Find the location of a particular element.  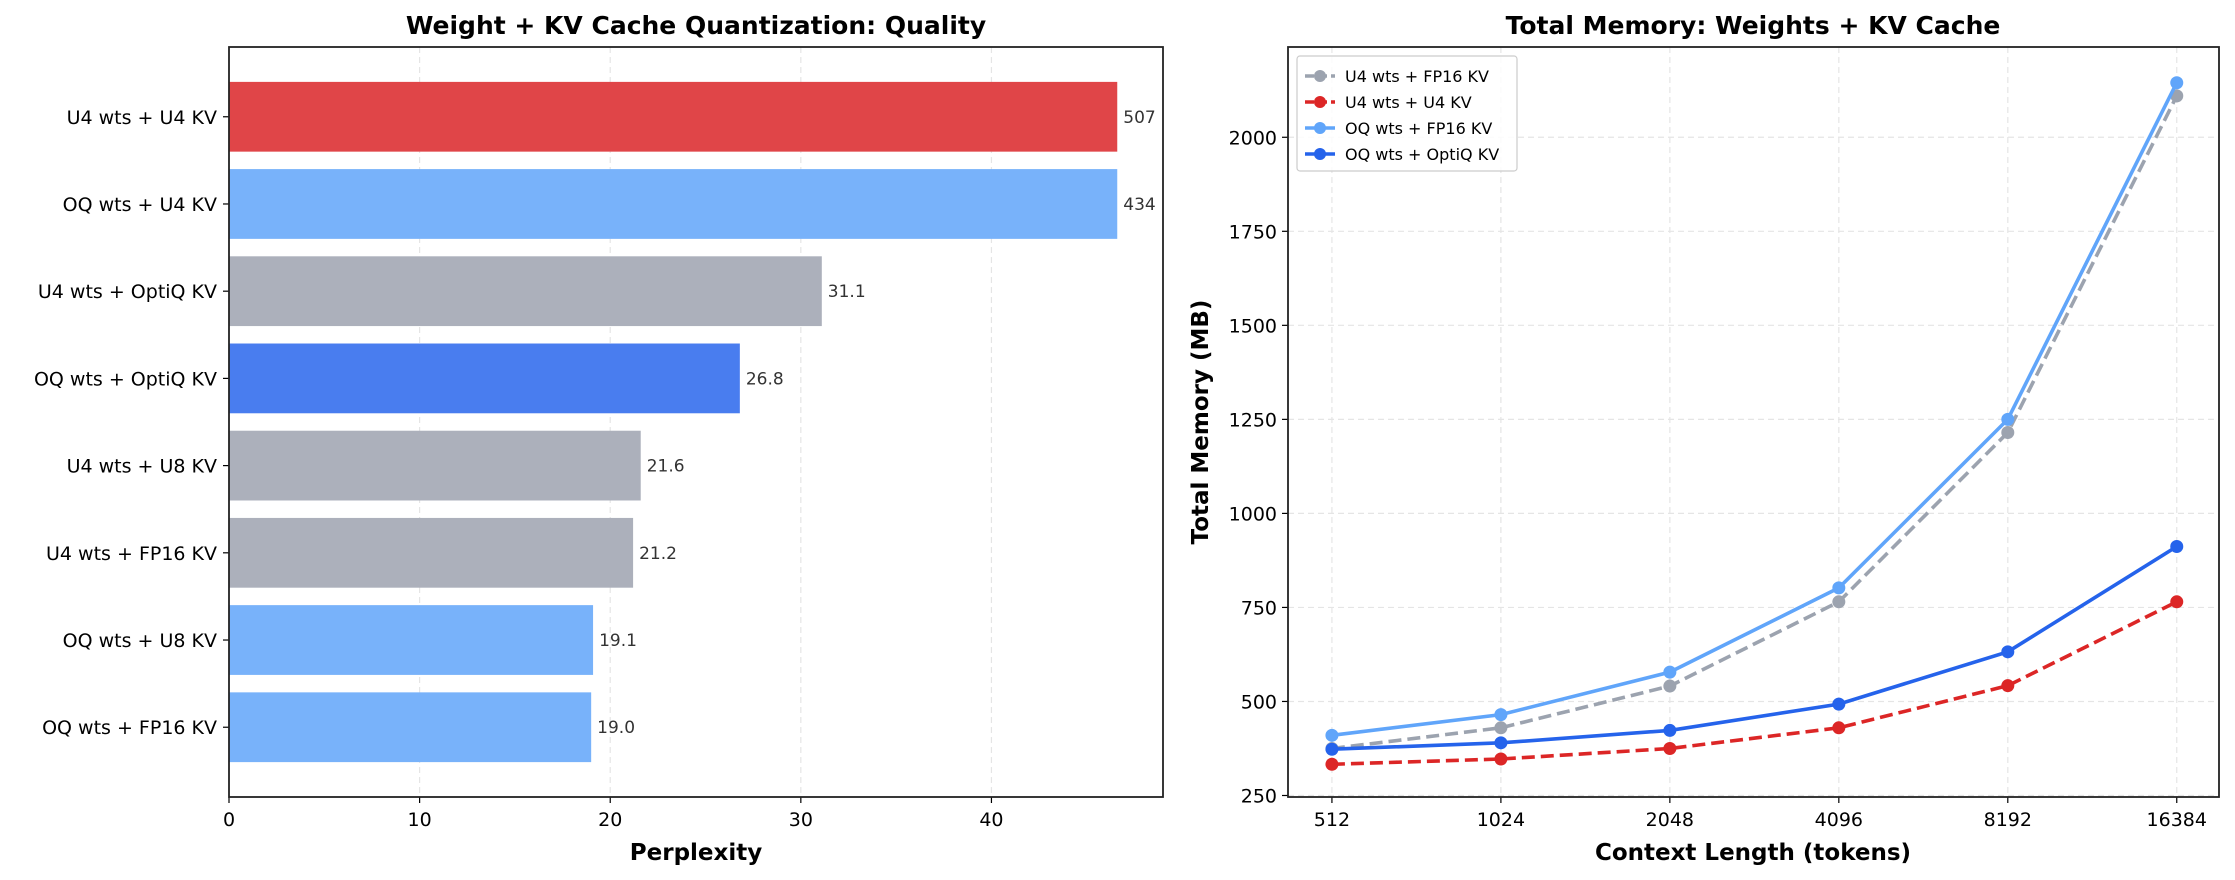

data-label: 507 is located at coordinates (1139, 118).